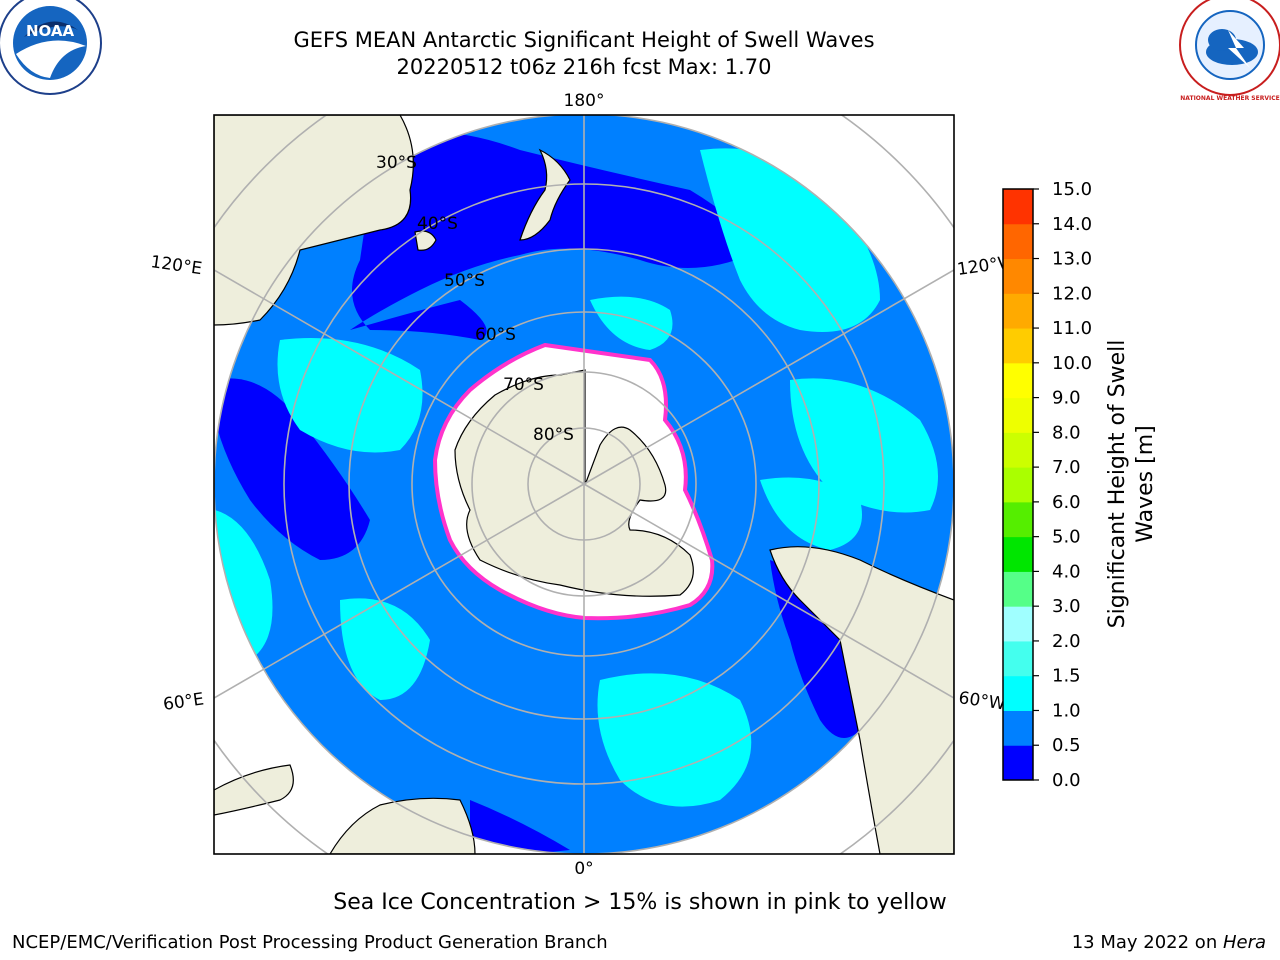 The image size is (1280, 960). I want to click on lon-label-60w: 60°W, so click(981, 701).